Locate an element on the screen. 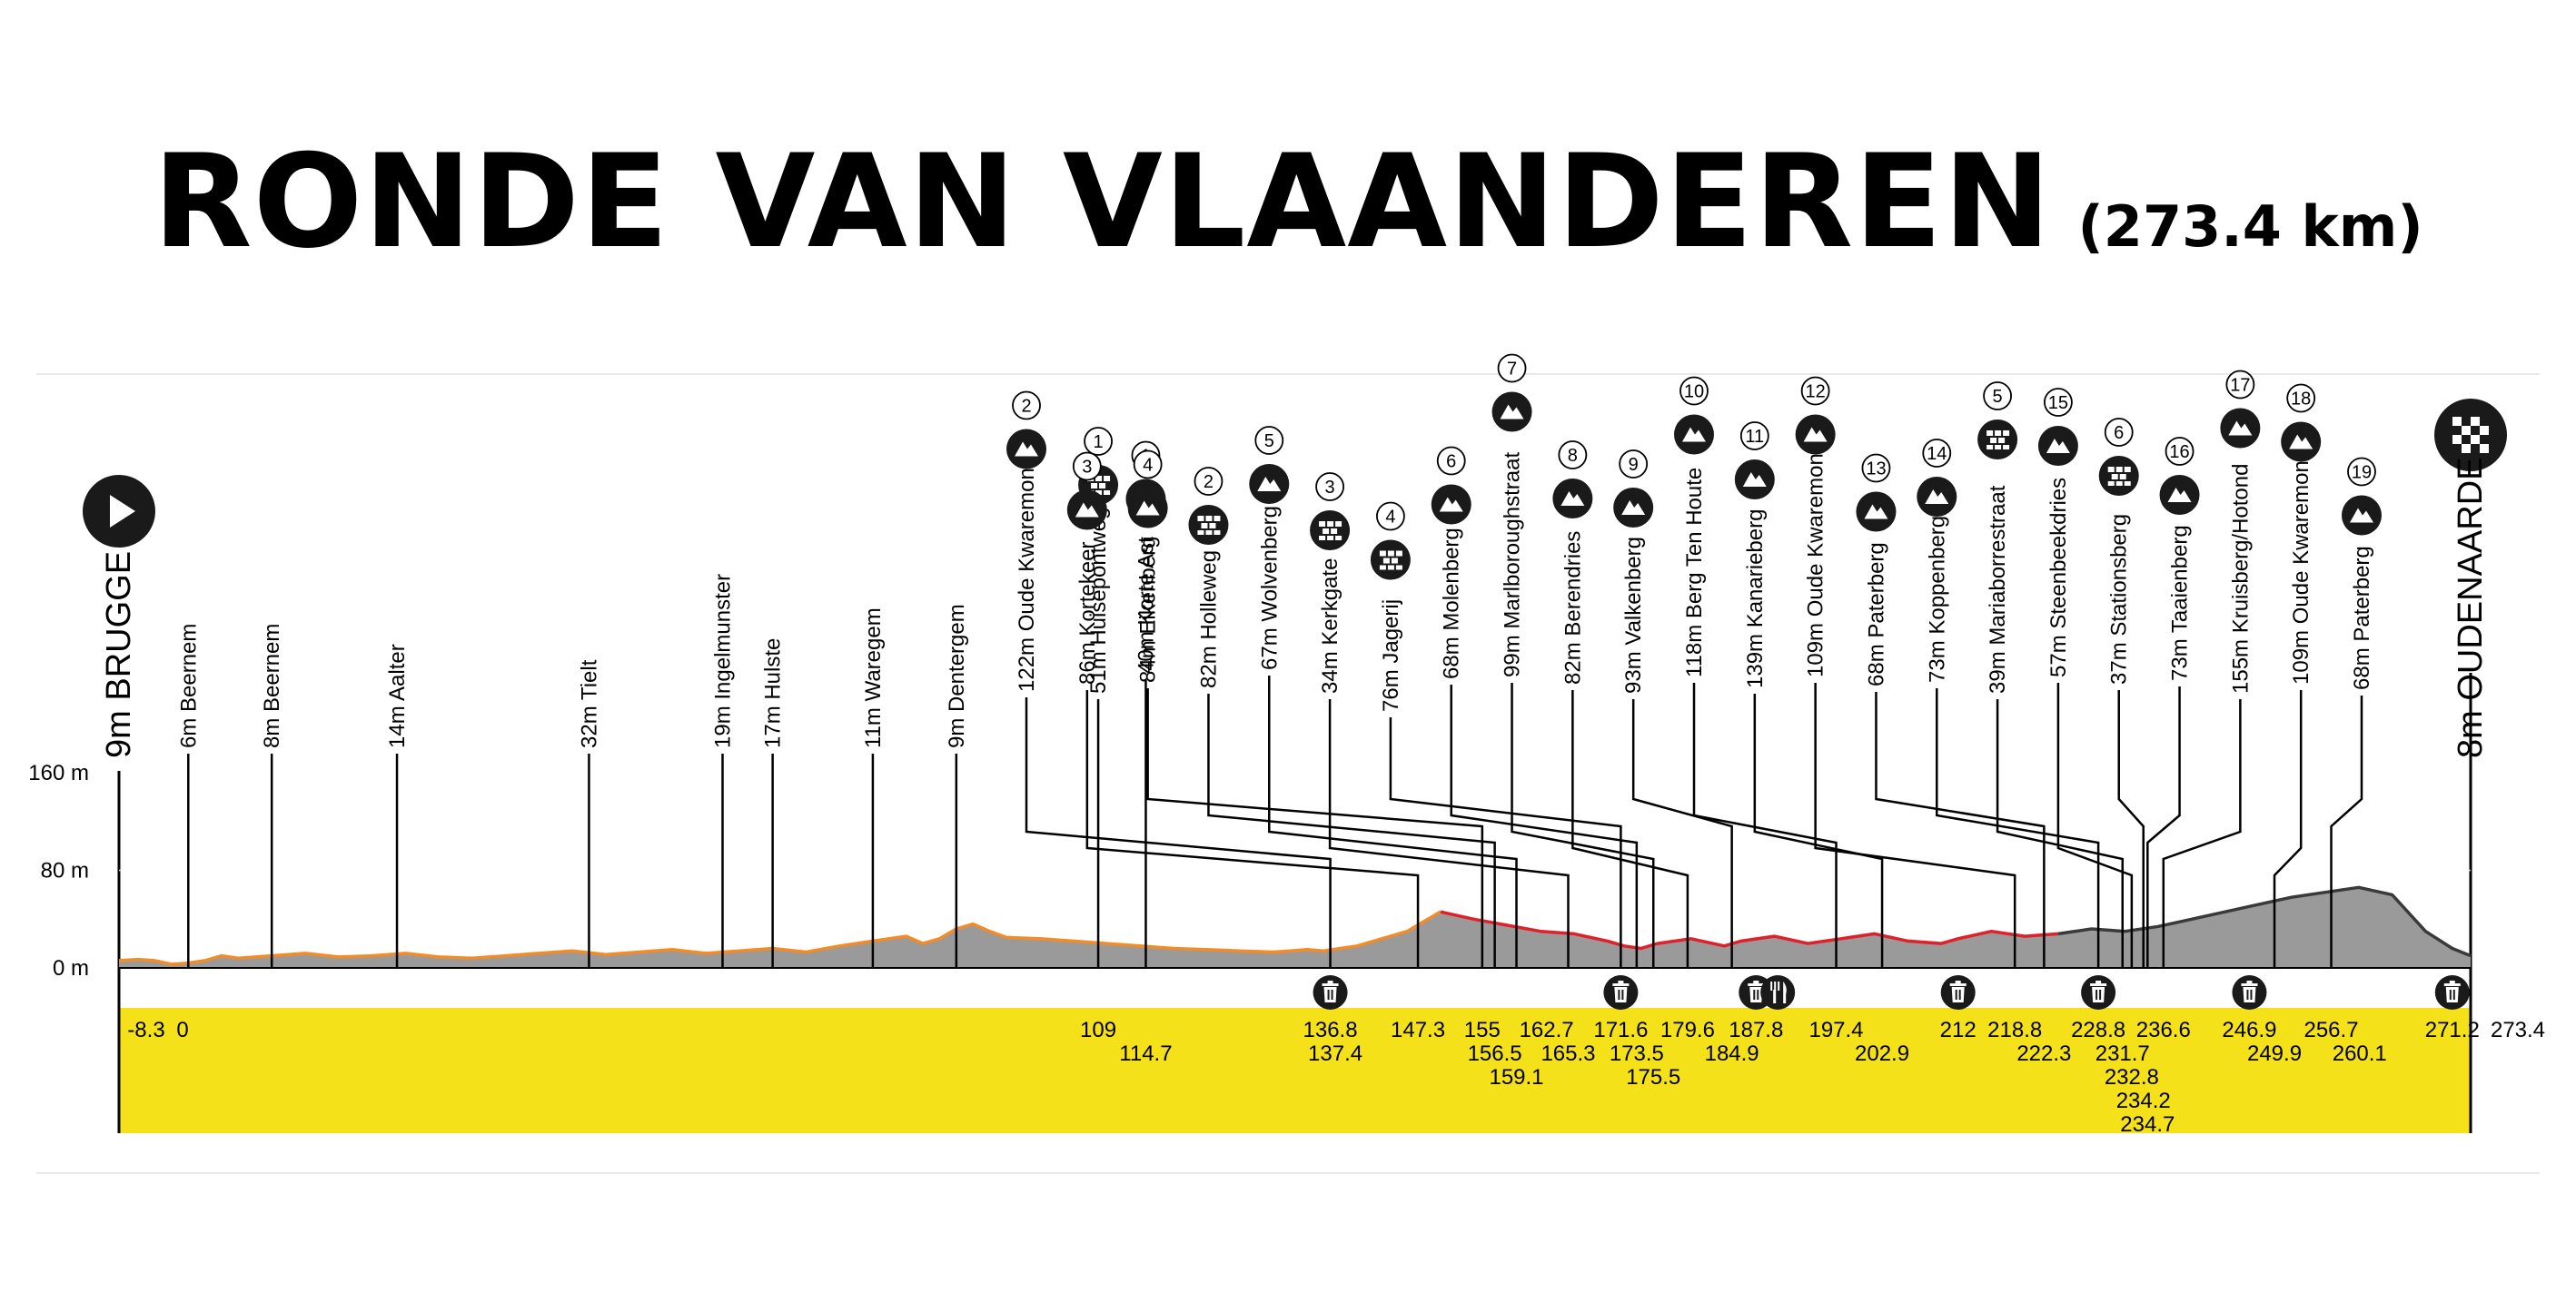 This screenshot has width=2576, height=1293. sector-number: 8 is located at coordinates (1573, 456).